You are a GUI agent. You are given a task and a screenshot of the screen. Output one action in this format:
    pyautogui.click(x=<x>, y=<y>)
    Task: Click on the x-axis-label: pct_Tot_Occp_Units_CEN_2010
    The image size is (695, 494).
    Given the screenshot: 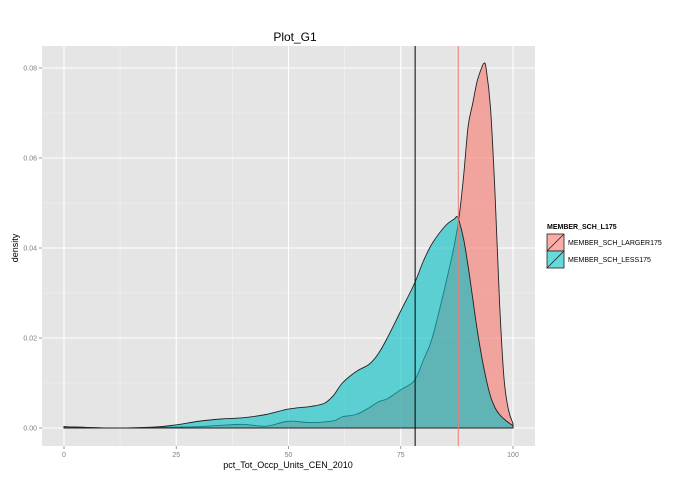 What is the action you would take?
    pyautogui.click(x=288, y=465)
    